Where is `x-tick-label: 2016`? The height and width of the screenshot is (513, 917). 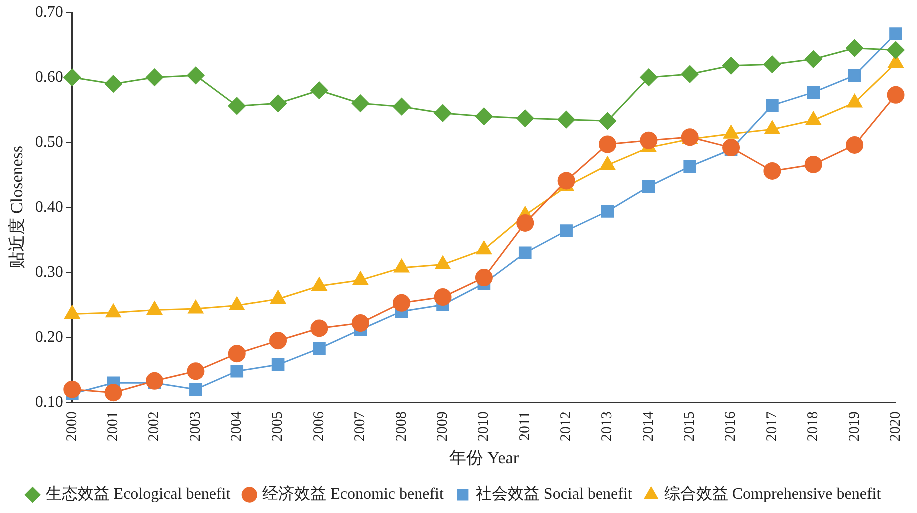 x-tick-label: 2016 is located at coordinates (731, 426).